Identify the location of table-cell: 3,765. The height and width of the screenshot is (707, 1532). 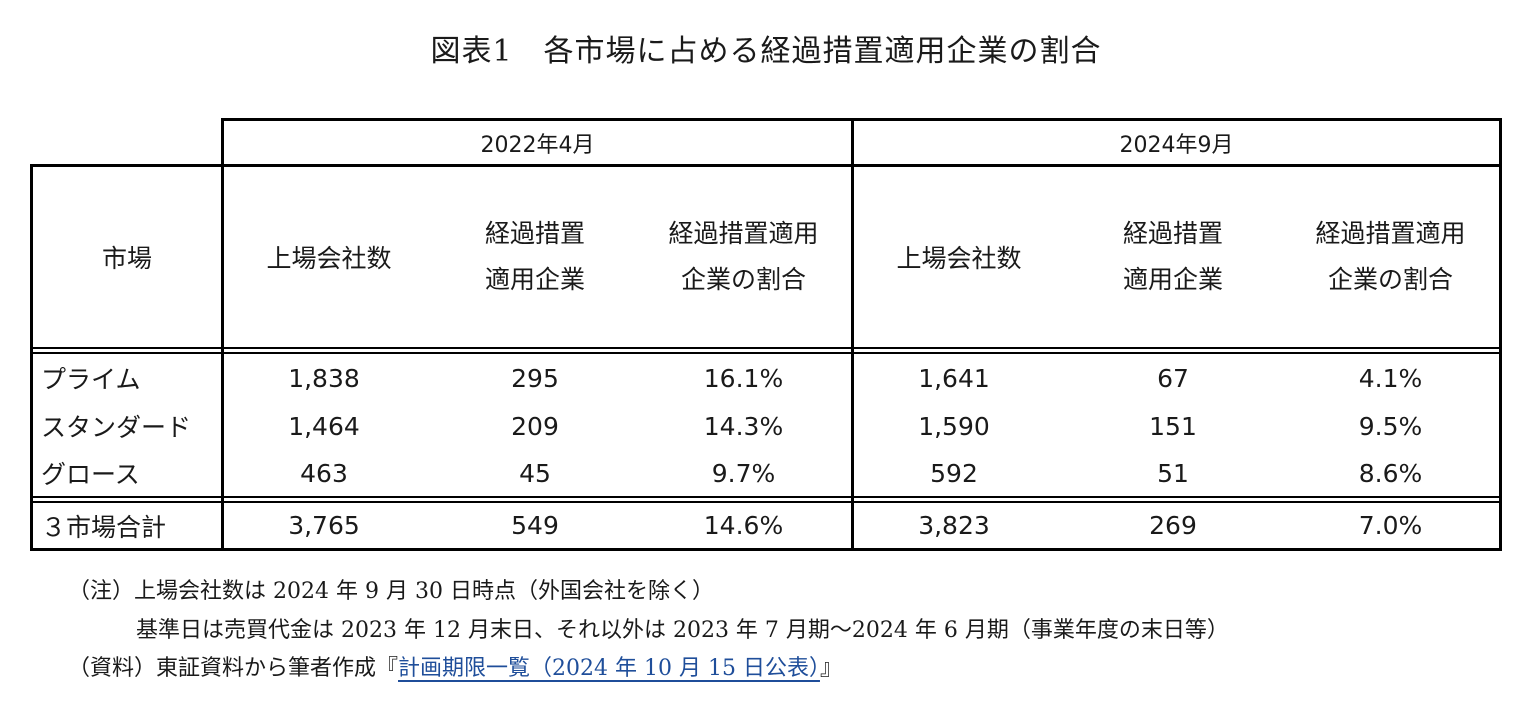
(324, 525).